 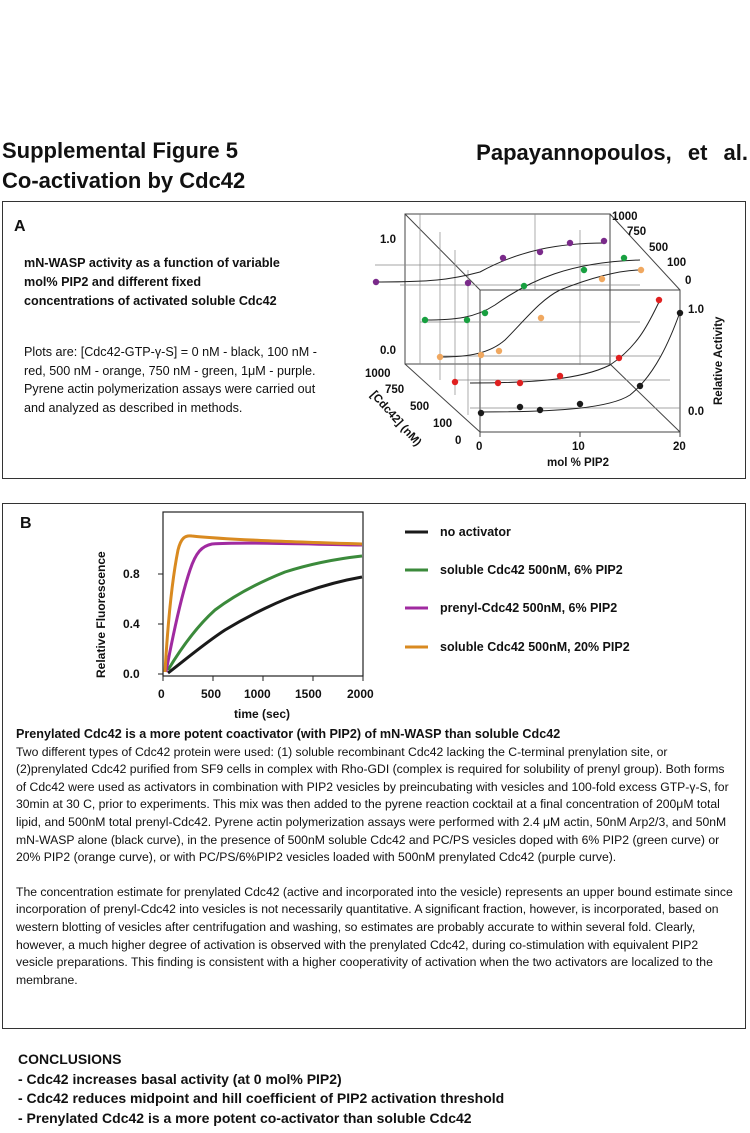 What do you see at coordinates (578, 463) in the screenshot?
I see `x-axis-label: mol % PIP2` at bounding box center [578, 463].